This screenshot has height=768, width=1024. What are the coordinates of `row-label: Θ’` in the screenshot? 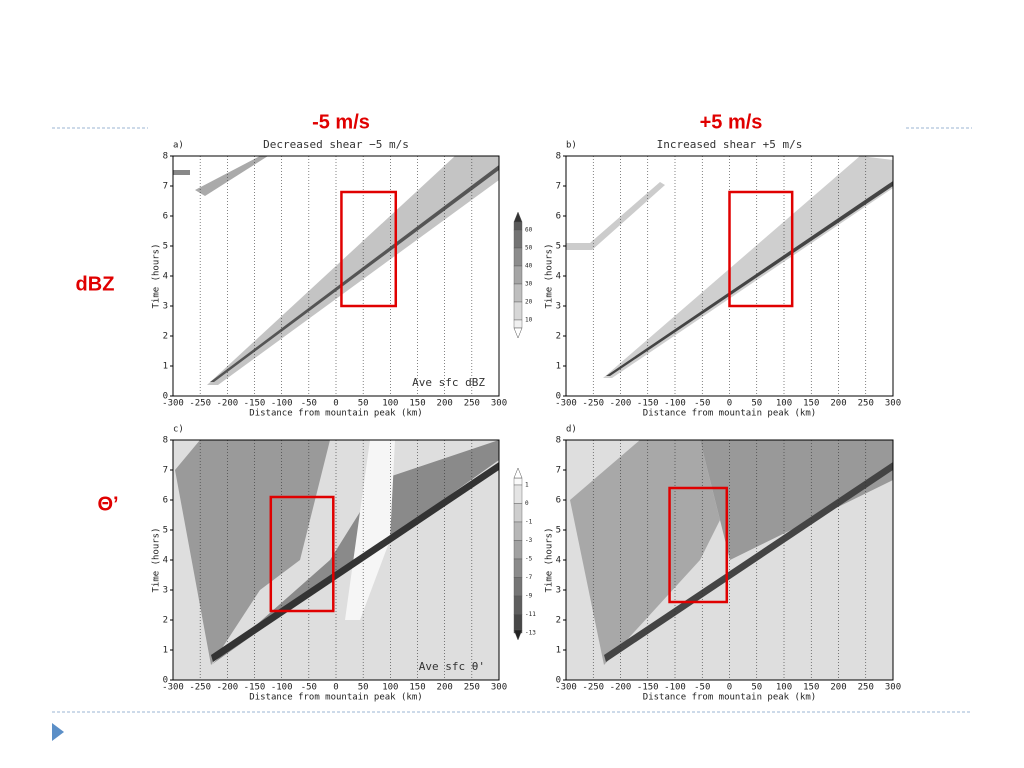 It's located at (107, 504).